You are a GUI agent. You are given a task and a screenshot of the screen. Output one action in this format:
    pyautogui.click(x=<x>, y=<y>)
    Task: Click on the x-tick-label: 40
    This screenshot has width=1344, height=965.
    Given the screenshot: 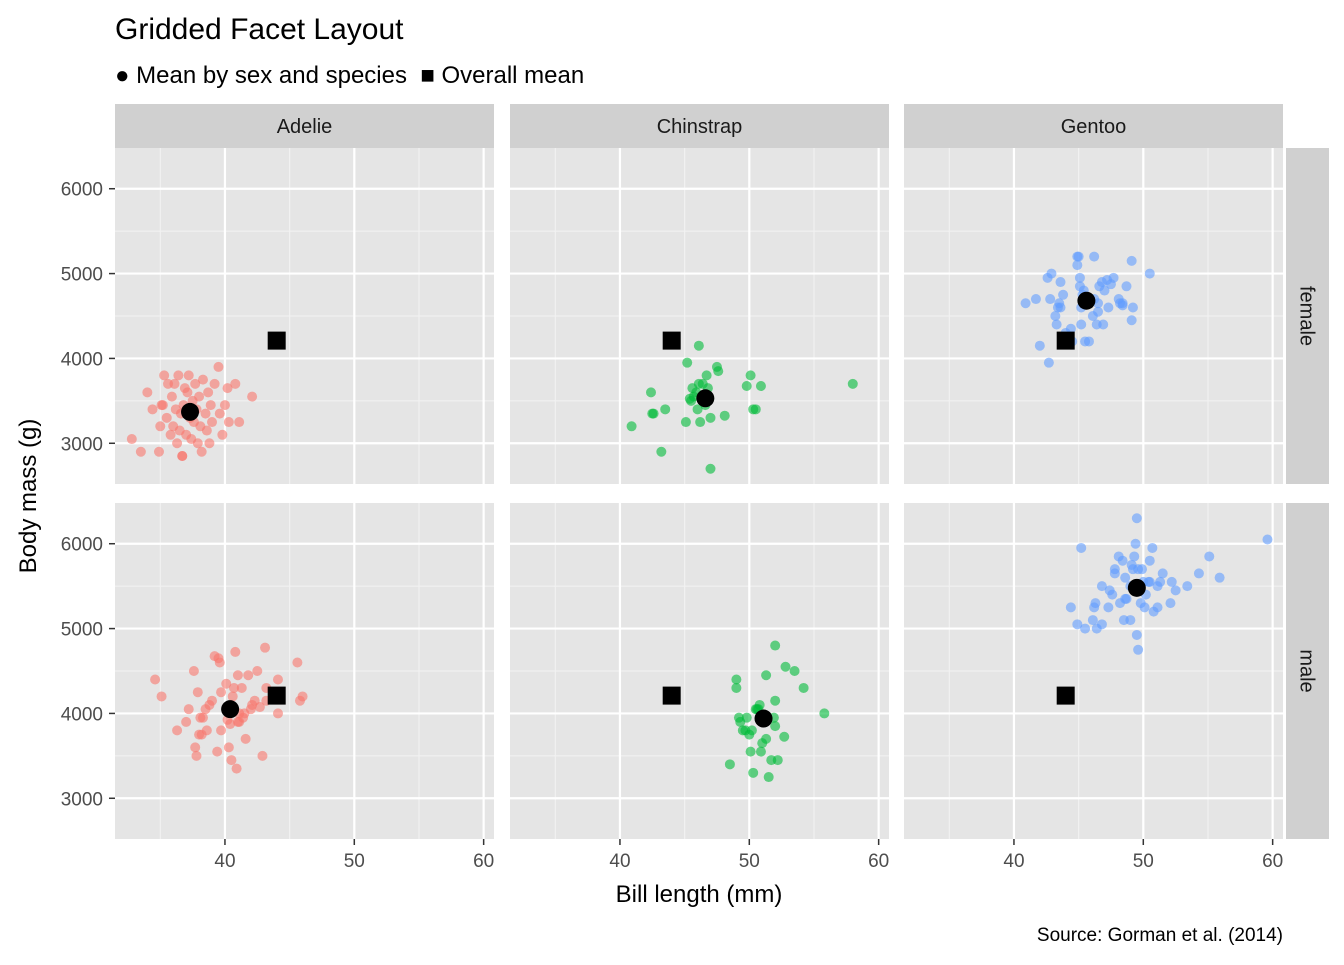 What is the action you would take?
    pyautogui.click(x=1013, y=861)
    